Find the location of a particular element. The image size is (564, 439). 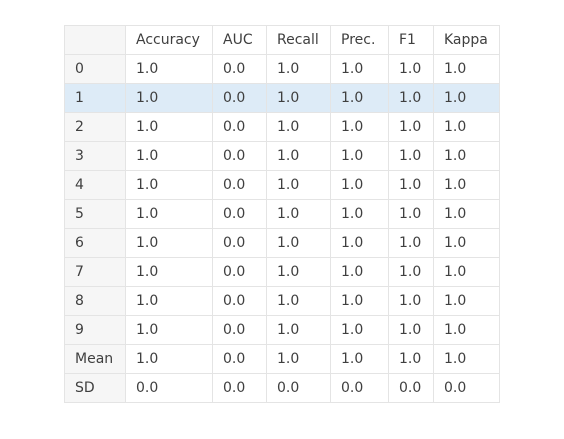

column-header-auc: AUC is located at coordinates (239, 40).